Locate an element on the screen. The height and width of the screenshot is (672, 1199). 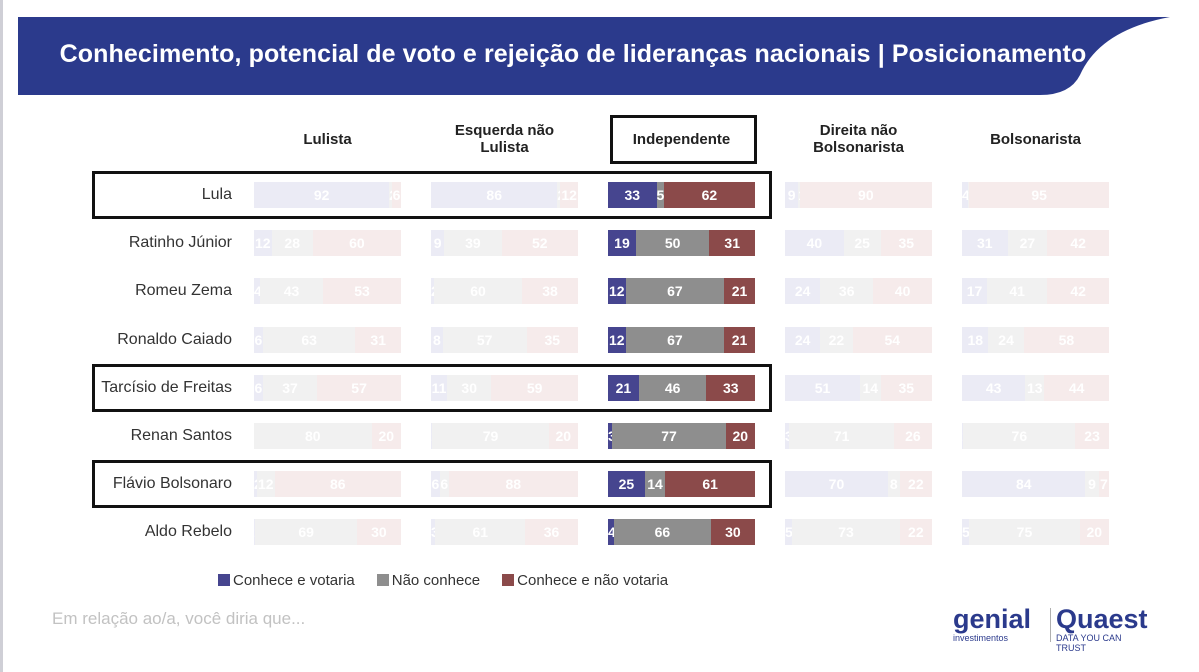
bar-lula-lulista-conhece-e-nao-votaria: 6 is located at coordinates (396, 195).